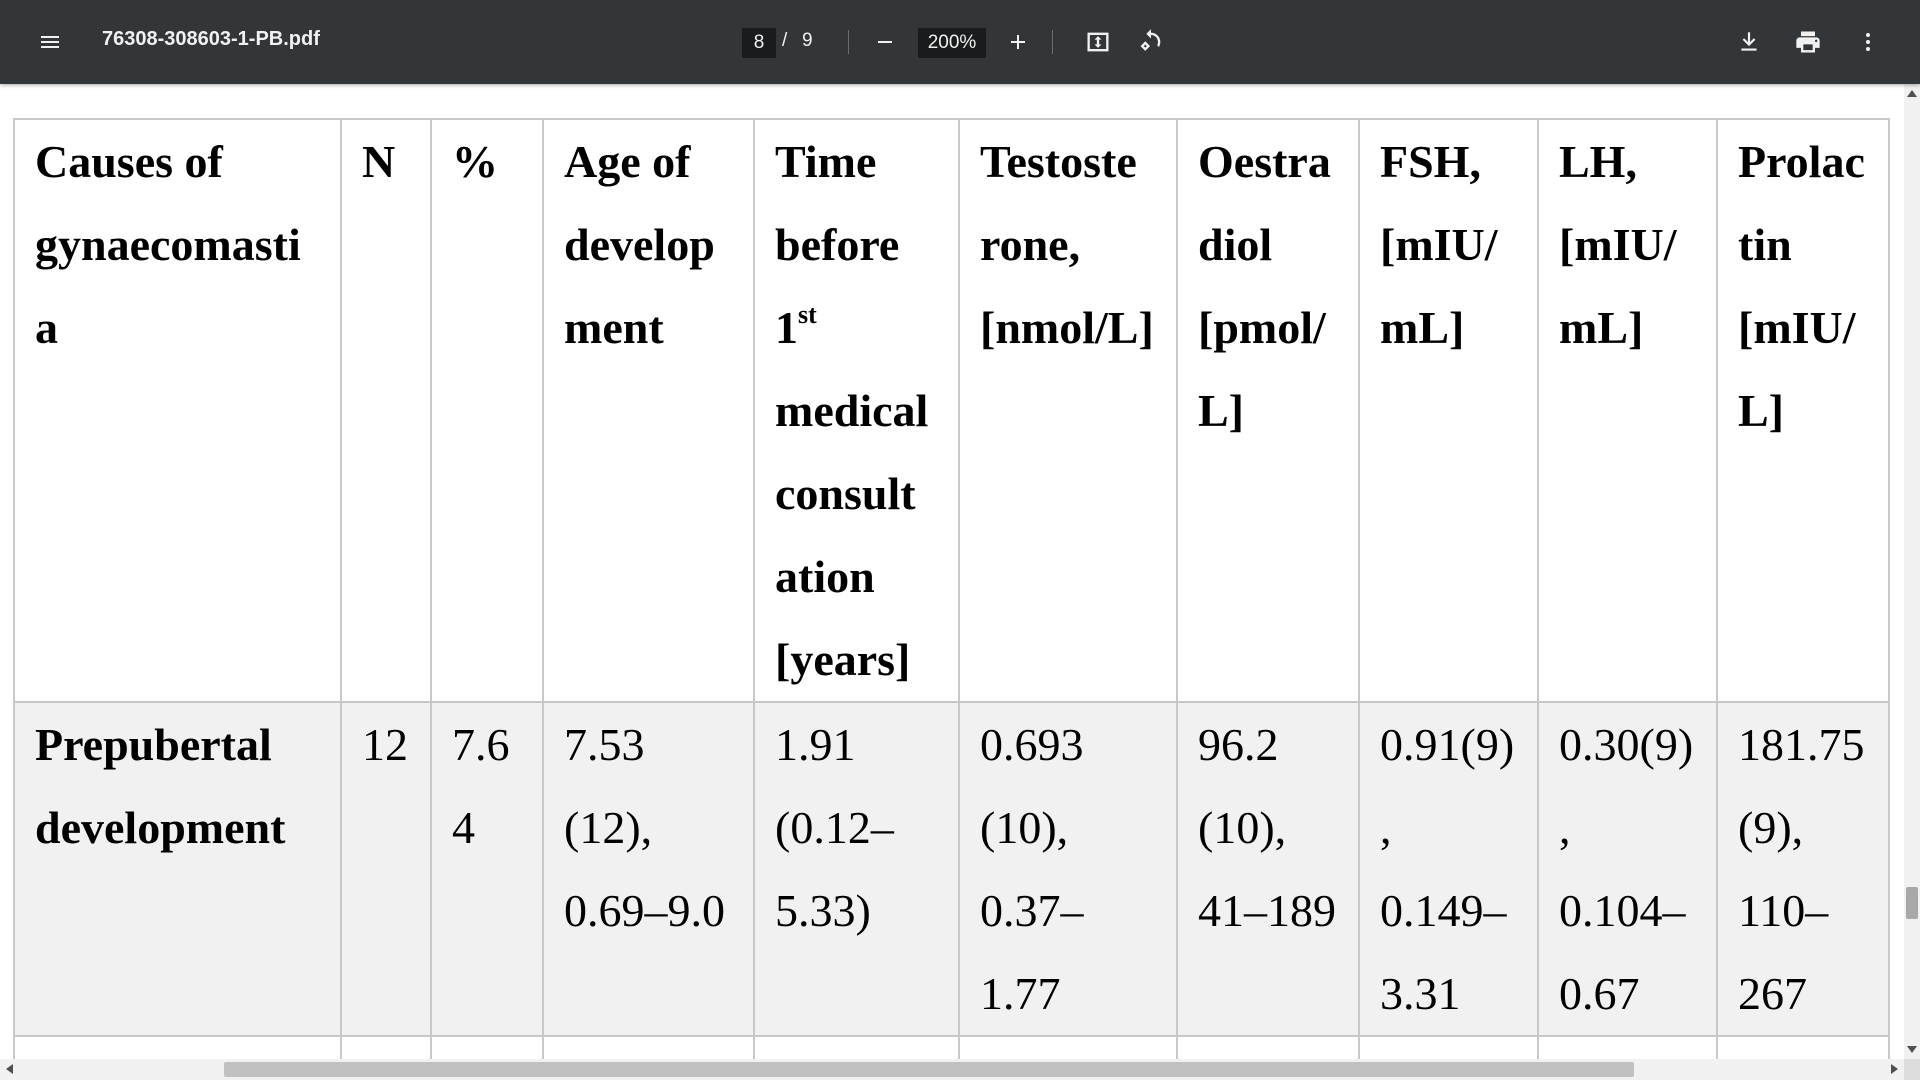 The image size is (1920, 1080). What do you see at coordinates (386, 1047) in the screenshot?
I see `cell-n: 8` at bounding box center [386, 1047].